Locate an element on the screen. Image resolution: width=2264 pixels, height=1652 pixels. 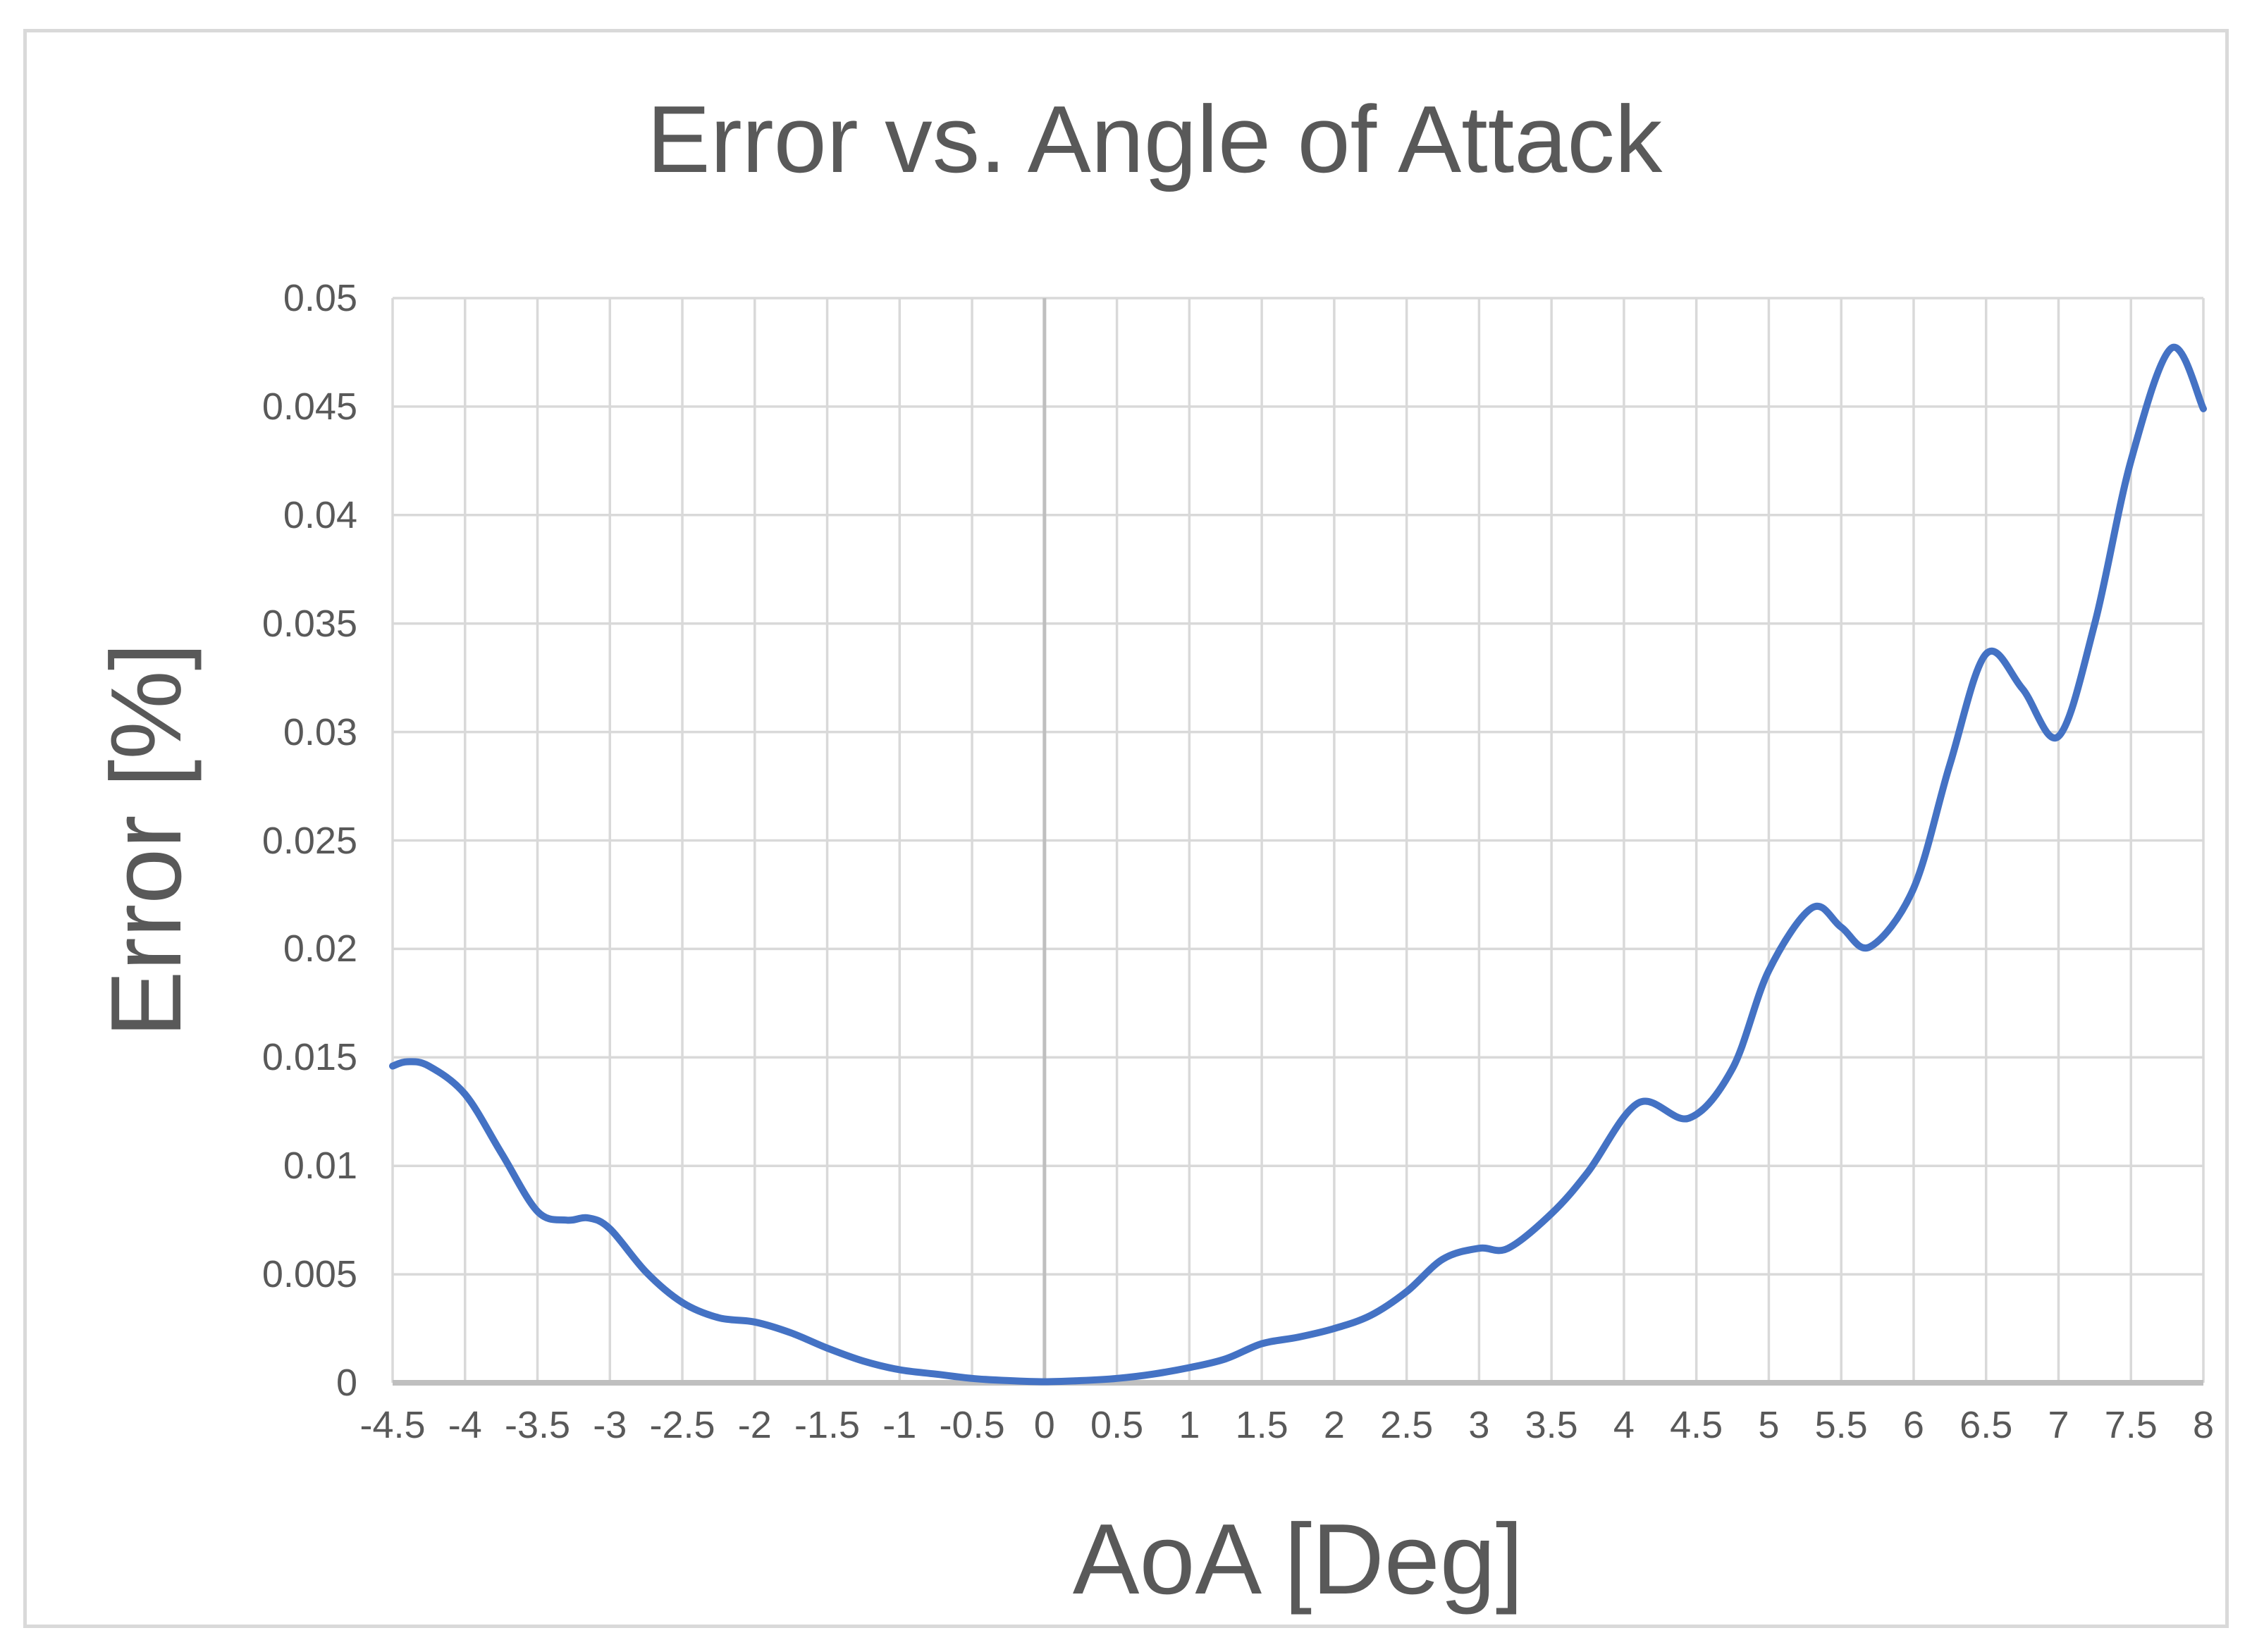
x-axis-title: AoA [Deg] is located at coordinates (1298, 1559).